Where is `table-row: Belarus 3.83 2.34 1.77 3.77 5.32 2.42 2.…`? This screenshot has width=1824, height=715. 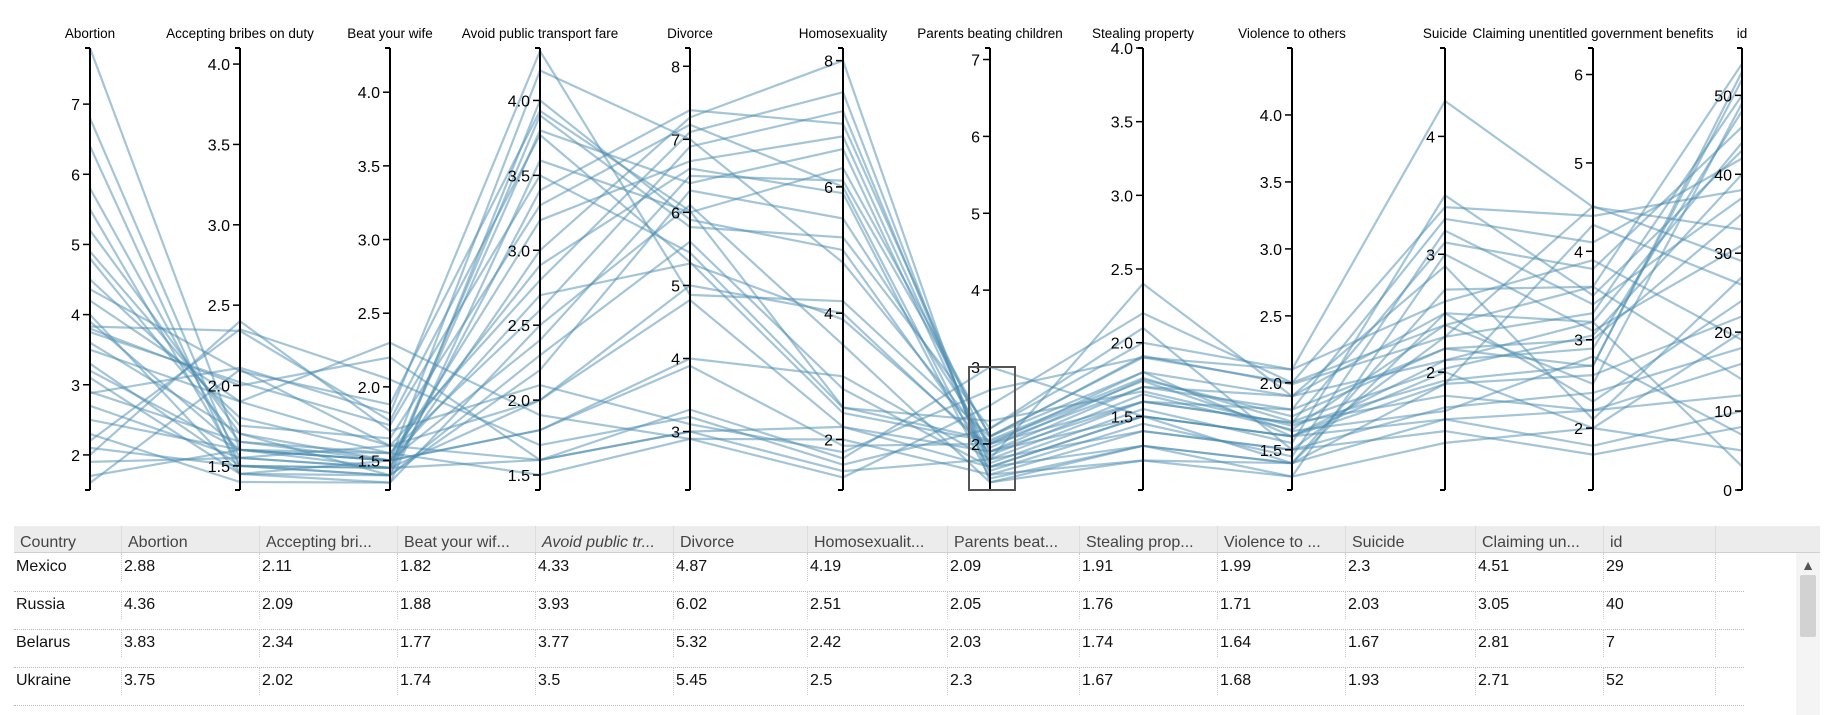
table-row: Belarus 3.83 2.34 1.77 3.77 5.32 2.42 2.… is located at coordinates (879, 648).